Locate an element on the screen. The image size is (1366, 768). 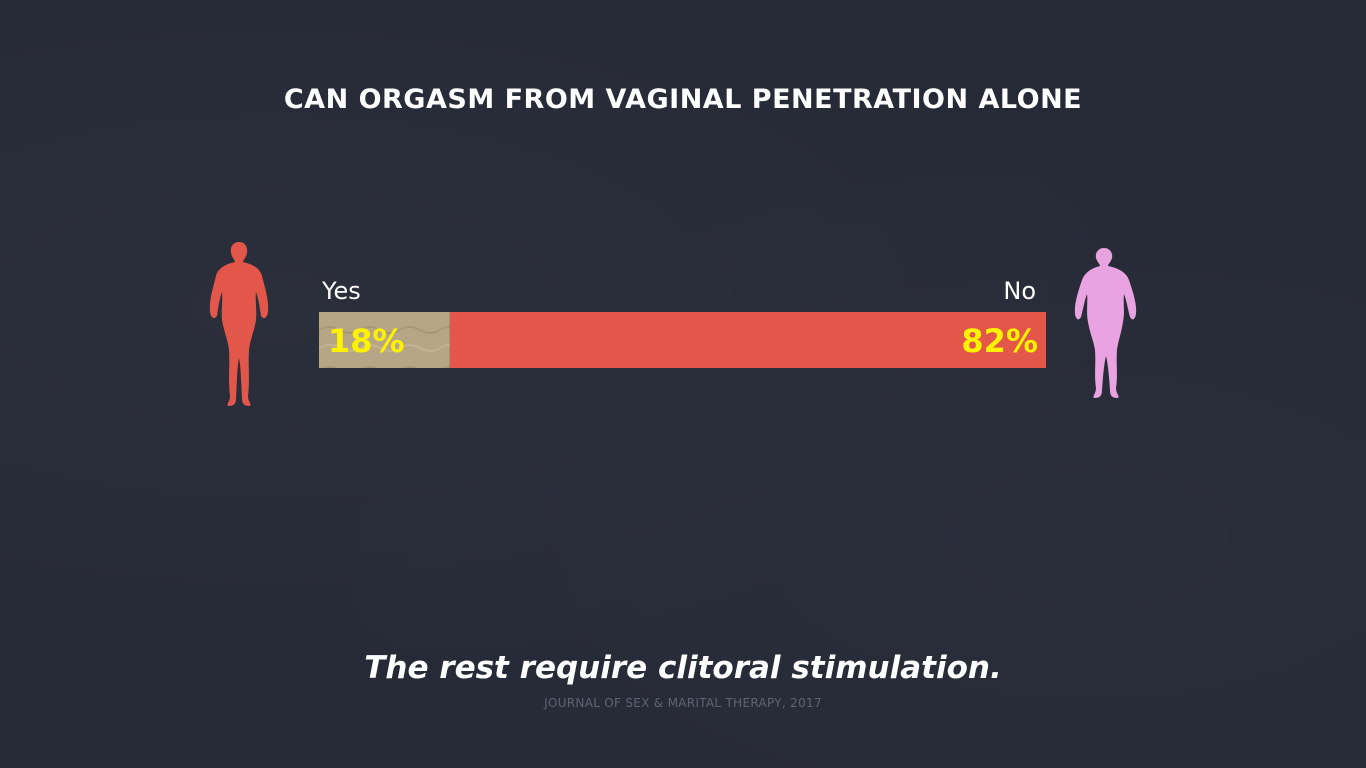
category-label-yes: Yes is located at coordinates (341, 291).